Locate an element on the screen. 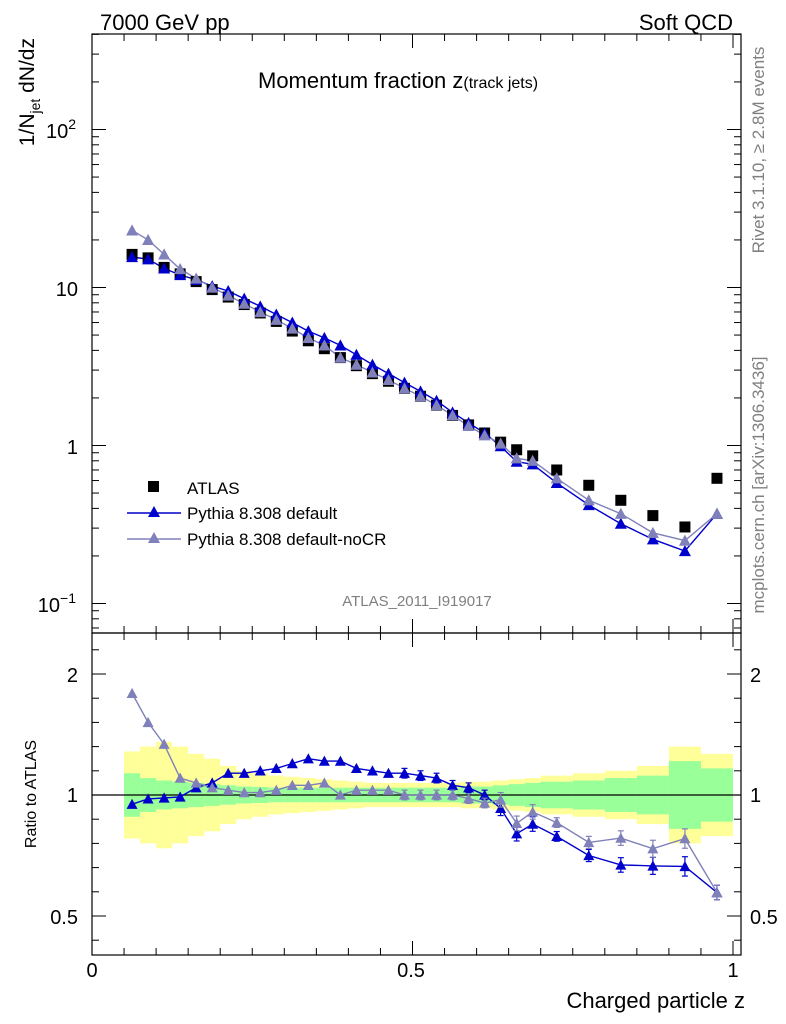 The height and width of the screenshot is (1024, 786). header-left: 7000 GeV pp is located at coordinates (165, 22).